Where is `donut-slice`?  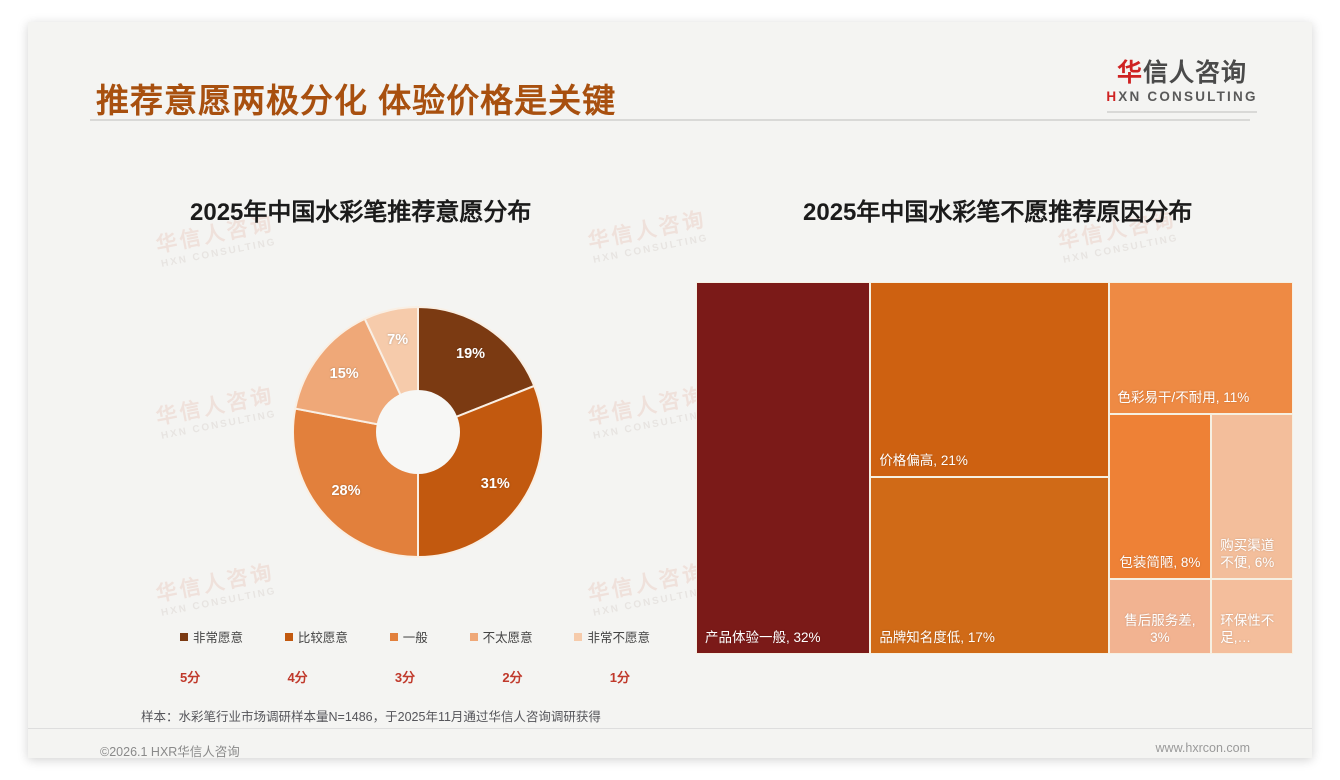
donut-slice is located at coordinates (476, 369).